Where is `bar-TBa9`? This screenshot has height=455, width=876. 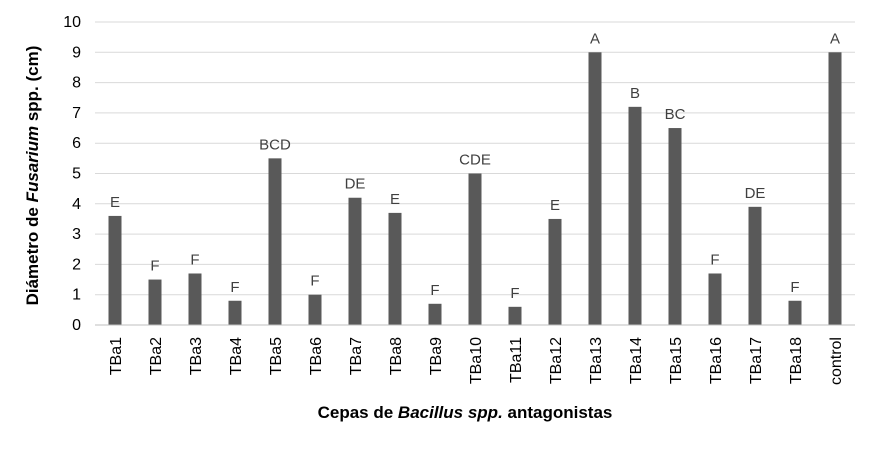
bar-TBa9 is located at coordinates (435, 314).